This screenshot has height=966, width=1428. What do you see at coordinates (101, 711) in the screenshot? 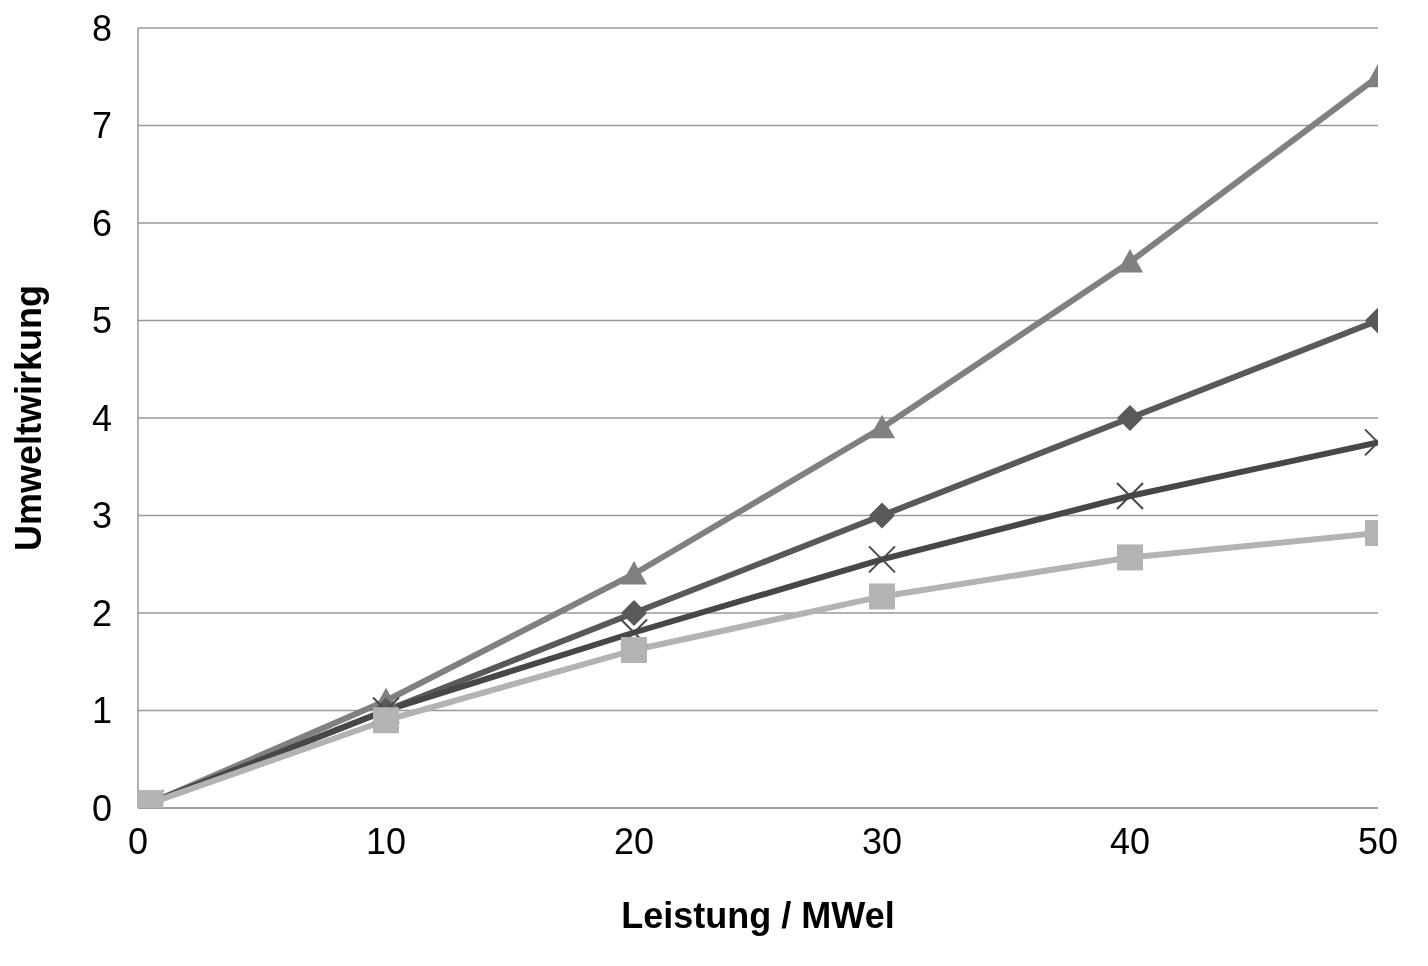
I see `y-tick-label: 1` at bounding box center [101, 711].